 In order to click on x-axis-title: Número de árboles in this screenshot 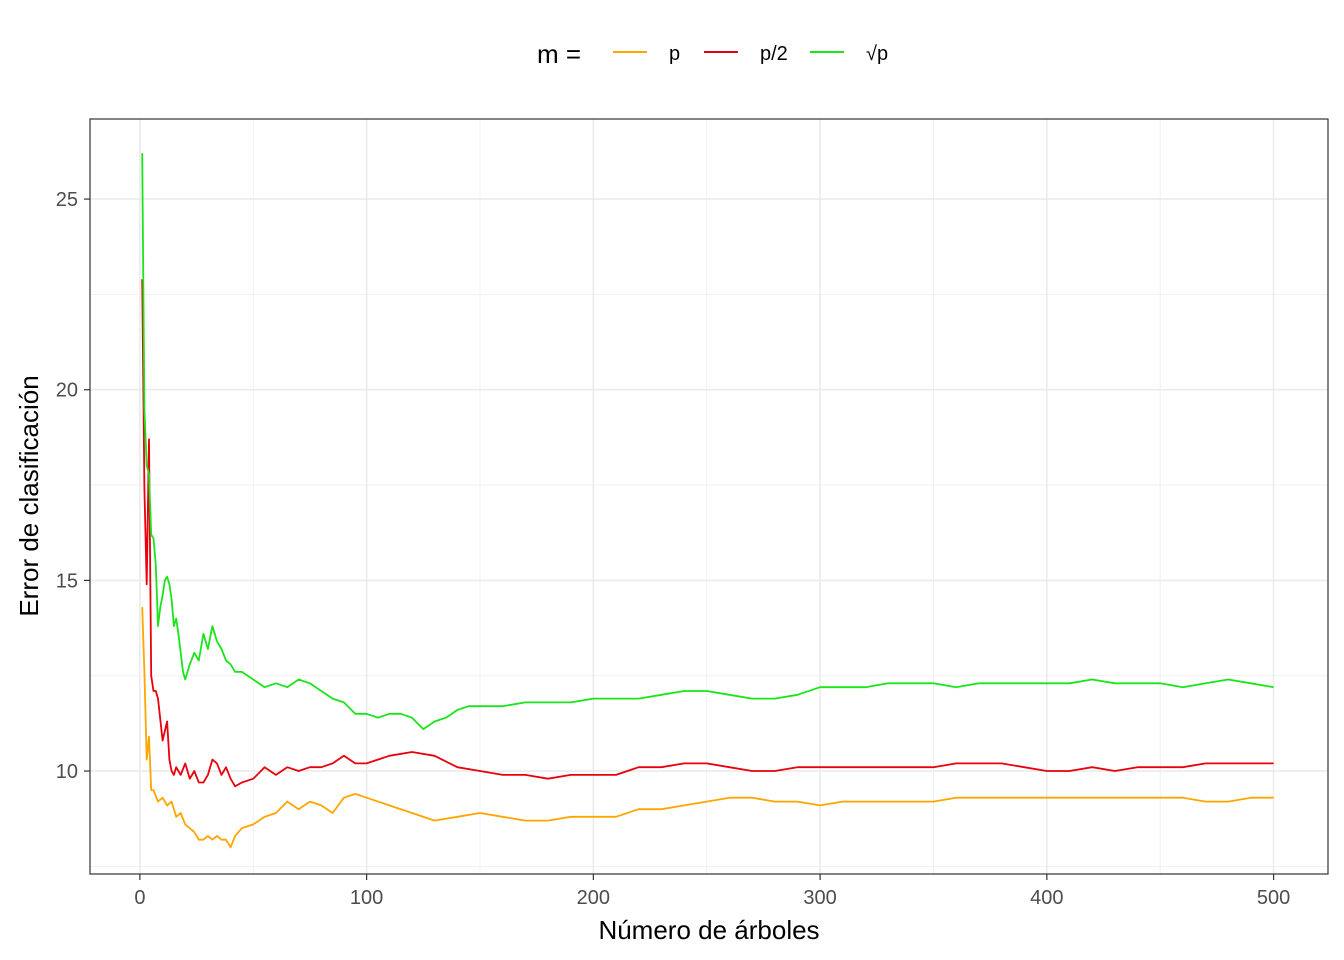, I will do `click(708, 930)`.